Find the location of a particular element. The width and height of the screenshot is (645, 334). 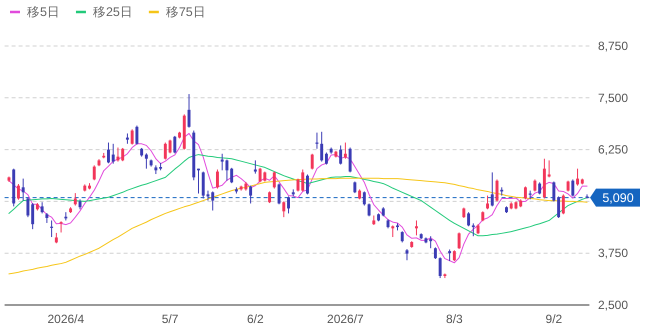

x-tick-label: 2026/4 is located at coordinates (66, 319).